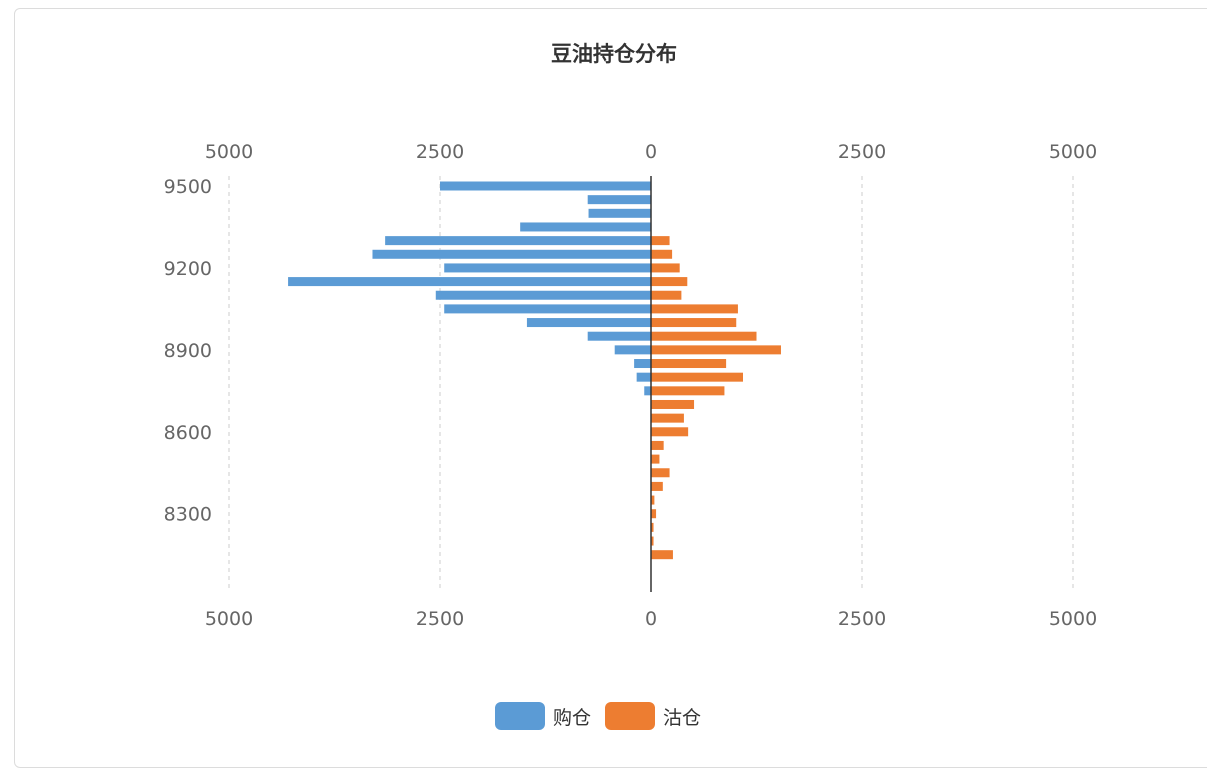 Image resolution: width=1207 pixels, height=768 pixels. I want to click on top-axis: 5000 2500 0 2500 5000, so click(651, 152).